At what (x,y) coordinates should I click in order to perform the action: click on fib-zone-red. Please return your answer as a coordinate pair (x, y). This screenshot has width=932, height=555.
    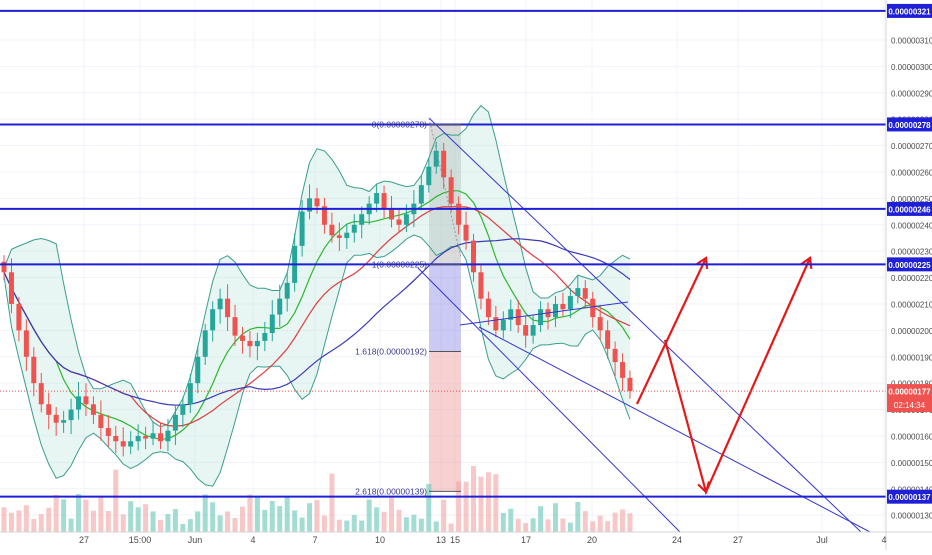
    Looking at the image, I should click on (445, 421).